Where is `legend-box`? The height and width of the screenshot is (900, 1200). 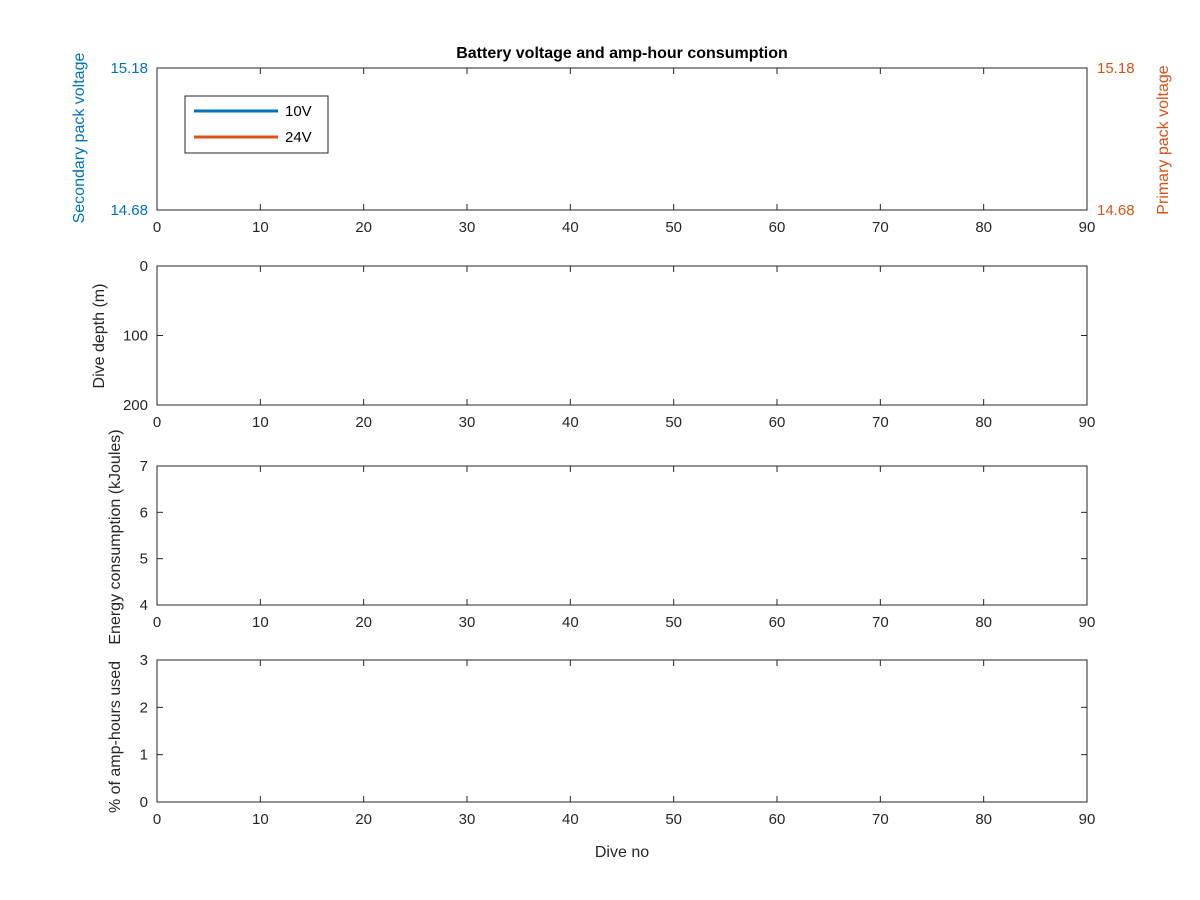 legend-box is located at coordinates (256, 124).